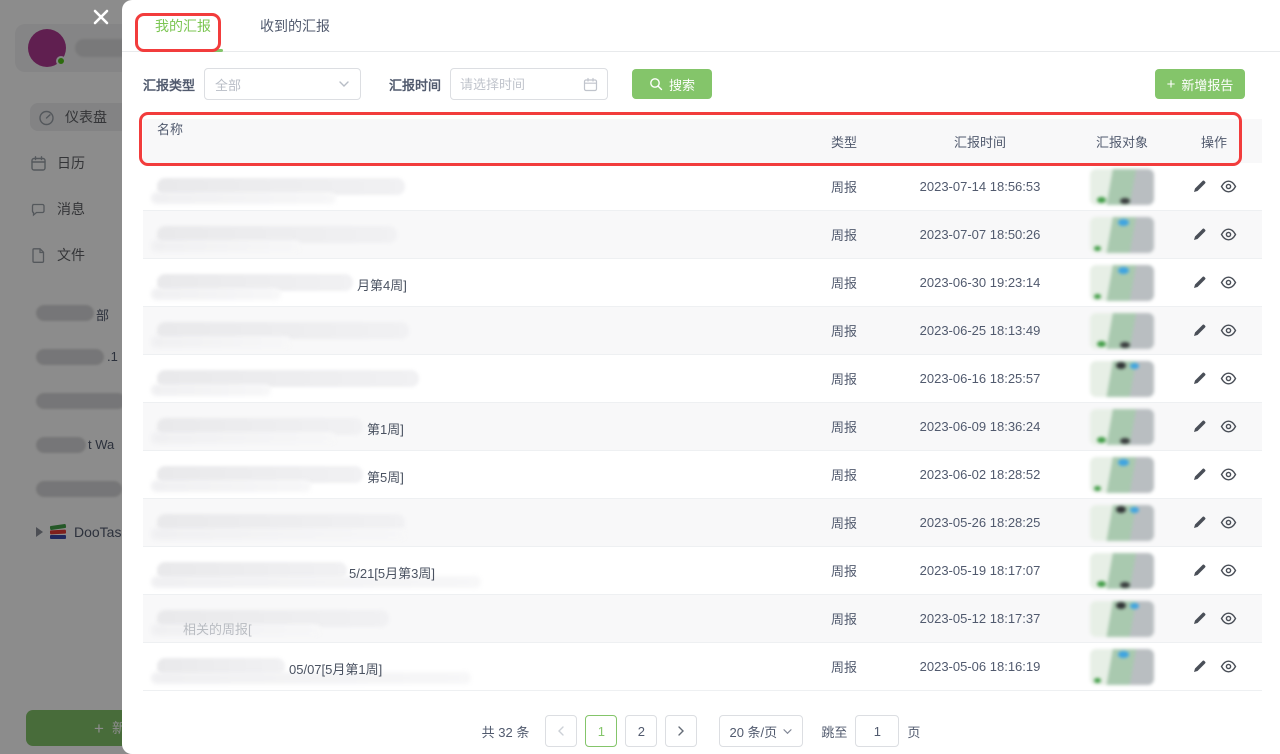 This screenshot has width=1280, height=754. Describe the element at coordinates (1200, 84) in the screenshot. I see `add-report-button: + 新增报告` at that location.